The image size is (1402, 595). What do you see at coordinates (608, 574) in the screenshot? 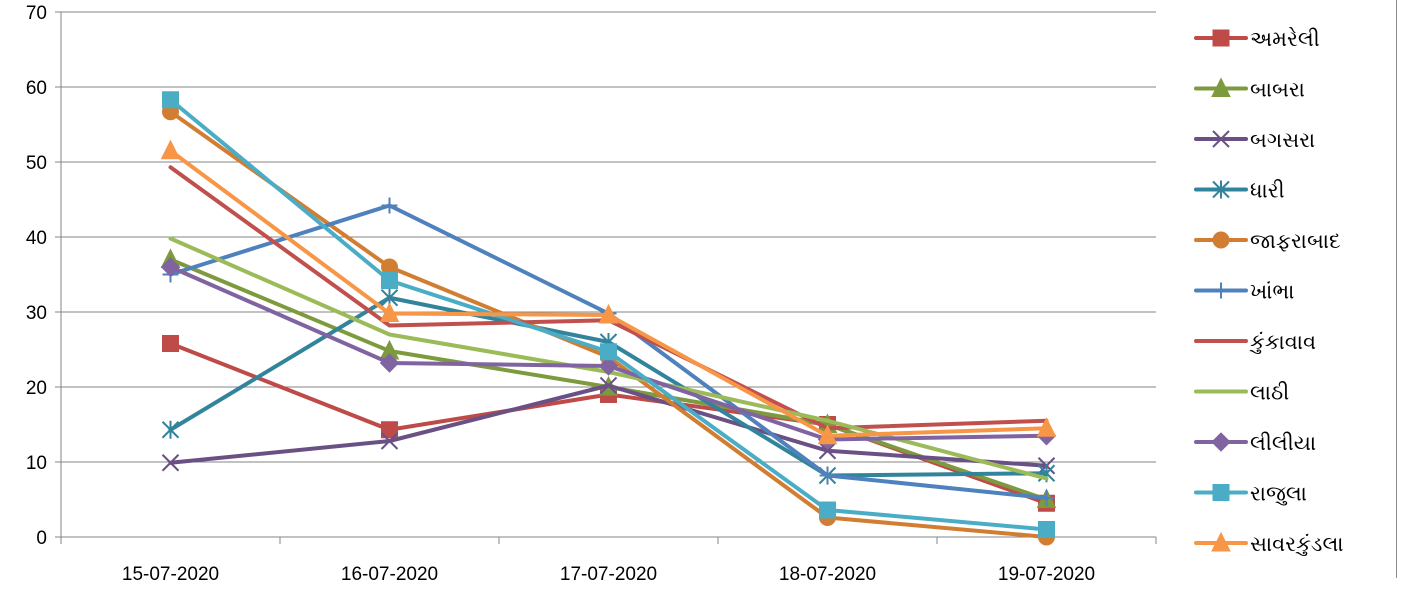
I see `x-tick-label: 17-07-2020` at bounding box center [608, 574].